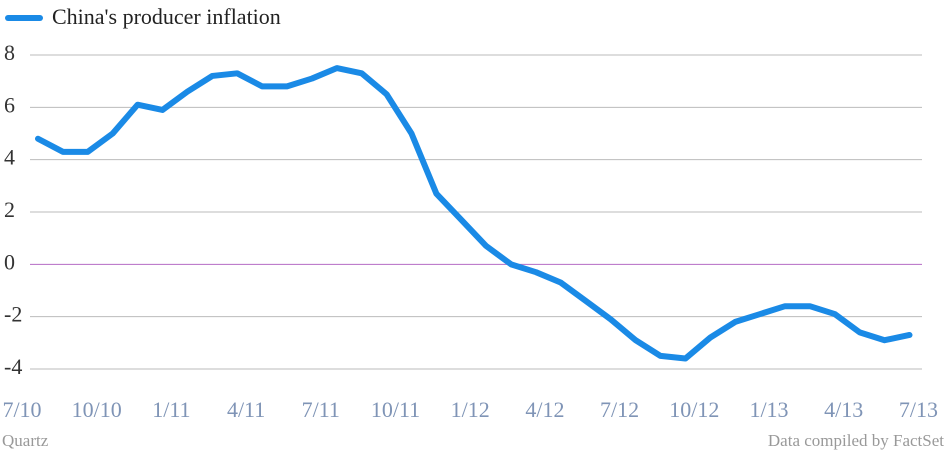  I want to click on x-tick-label: 7/13, so click(918, 409).